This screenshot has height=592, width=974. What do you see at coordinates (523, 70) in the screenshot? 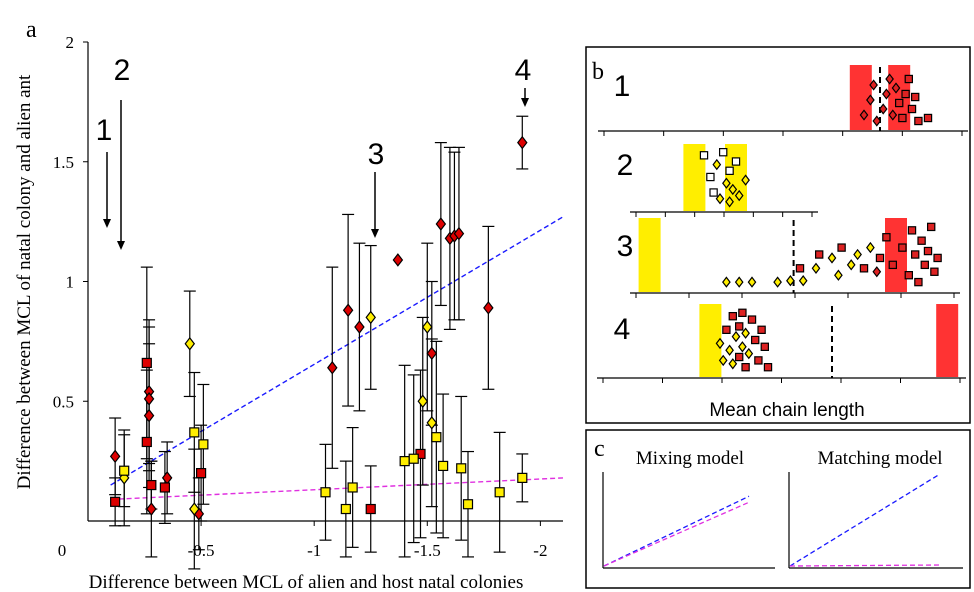
I see `callout-label: 4` at bounding box center [523, 70].